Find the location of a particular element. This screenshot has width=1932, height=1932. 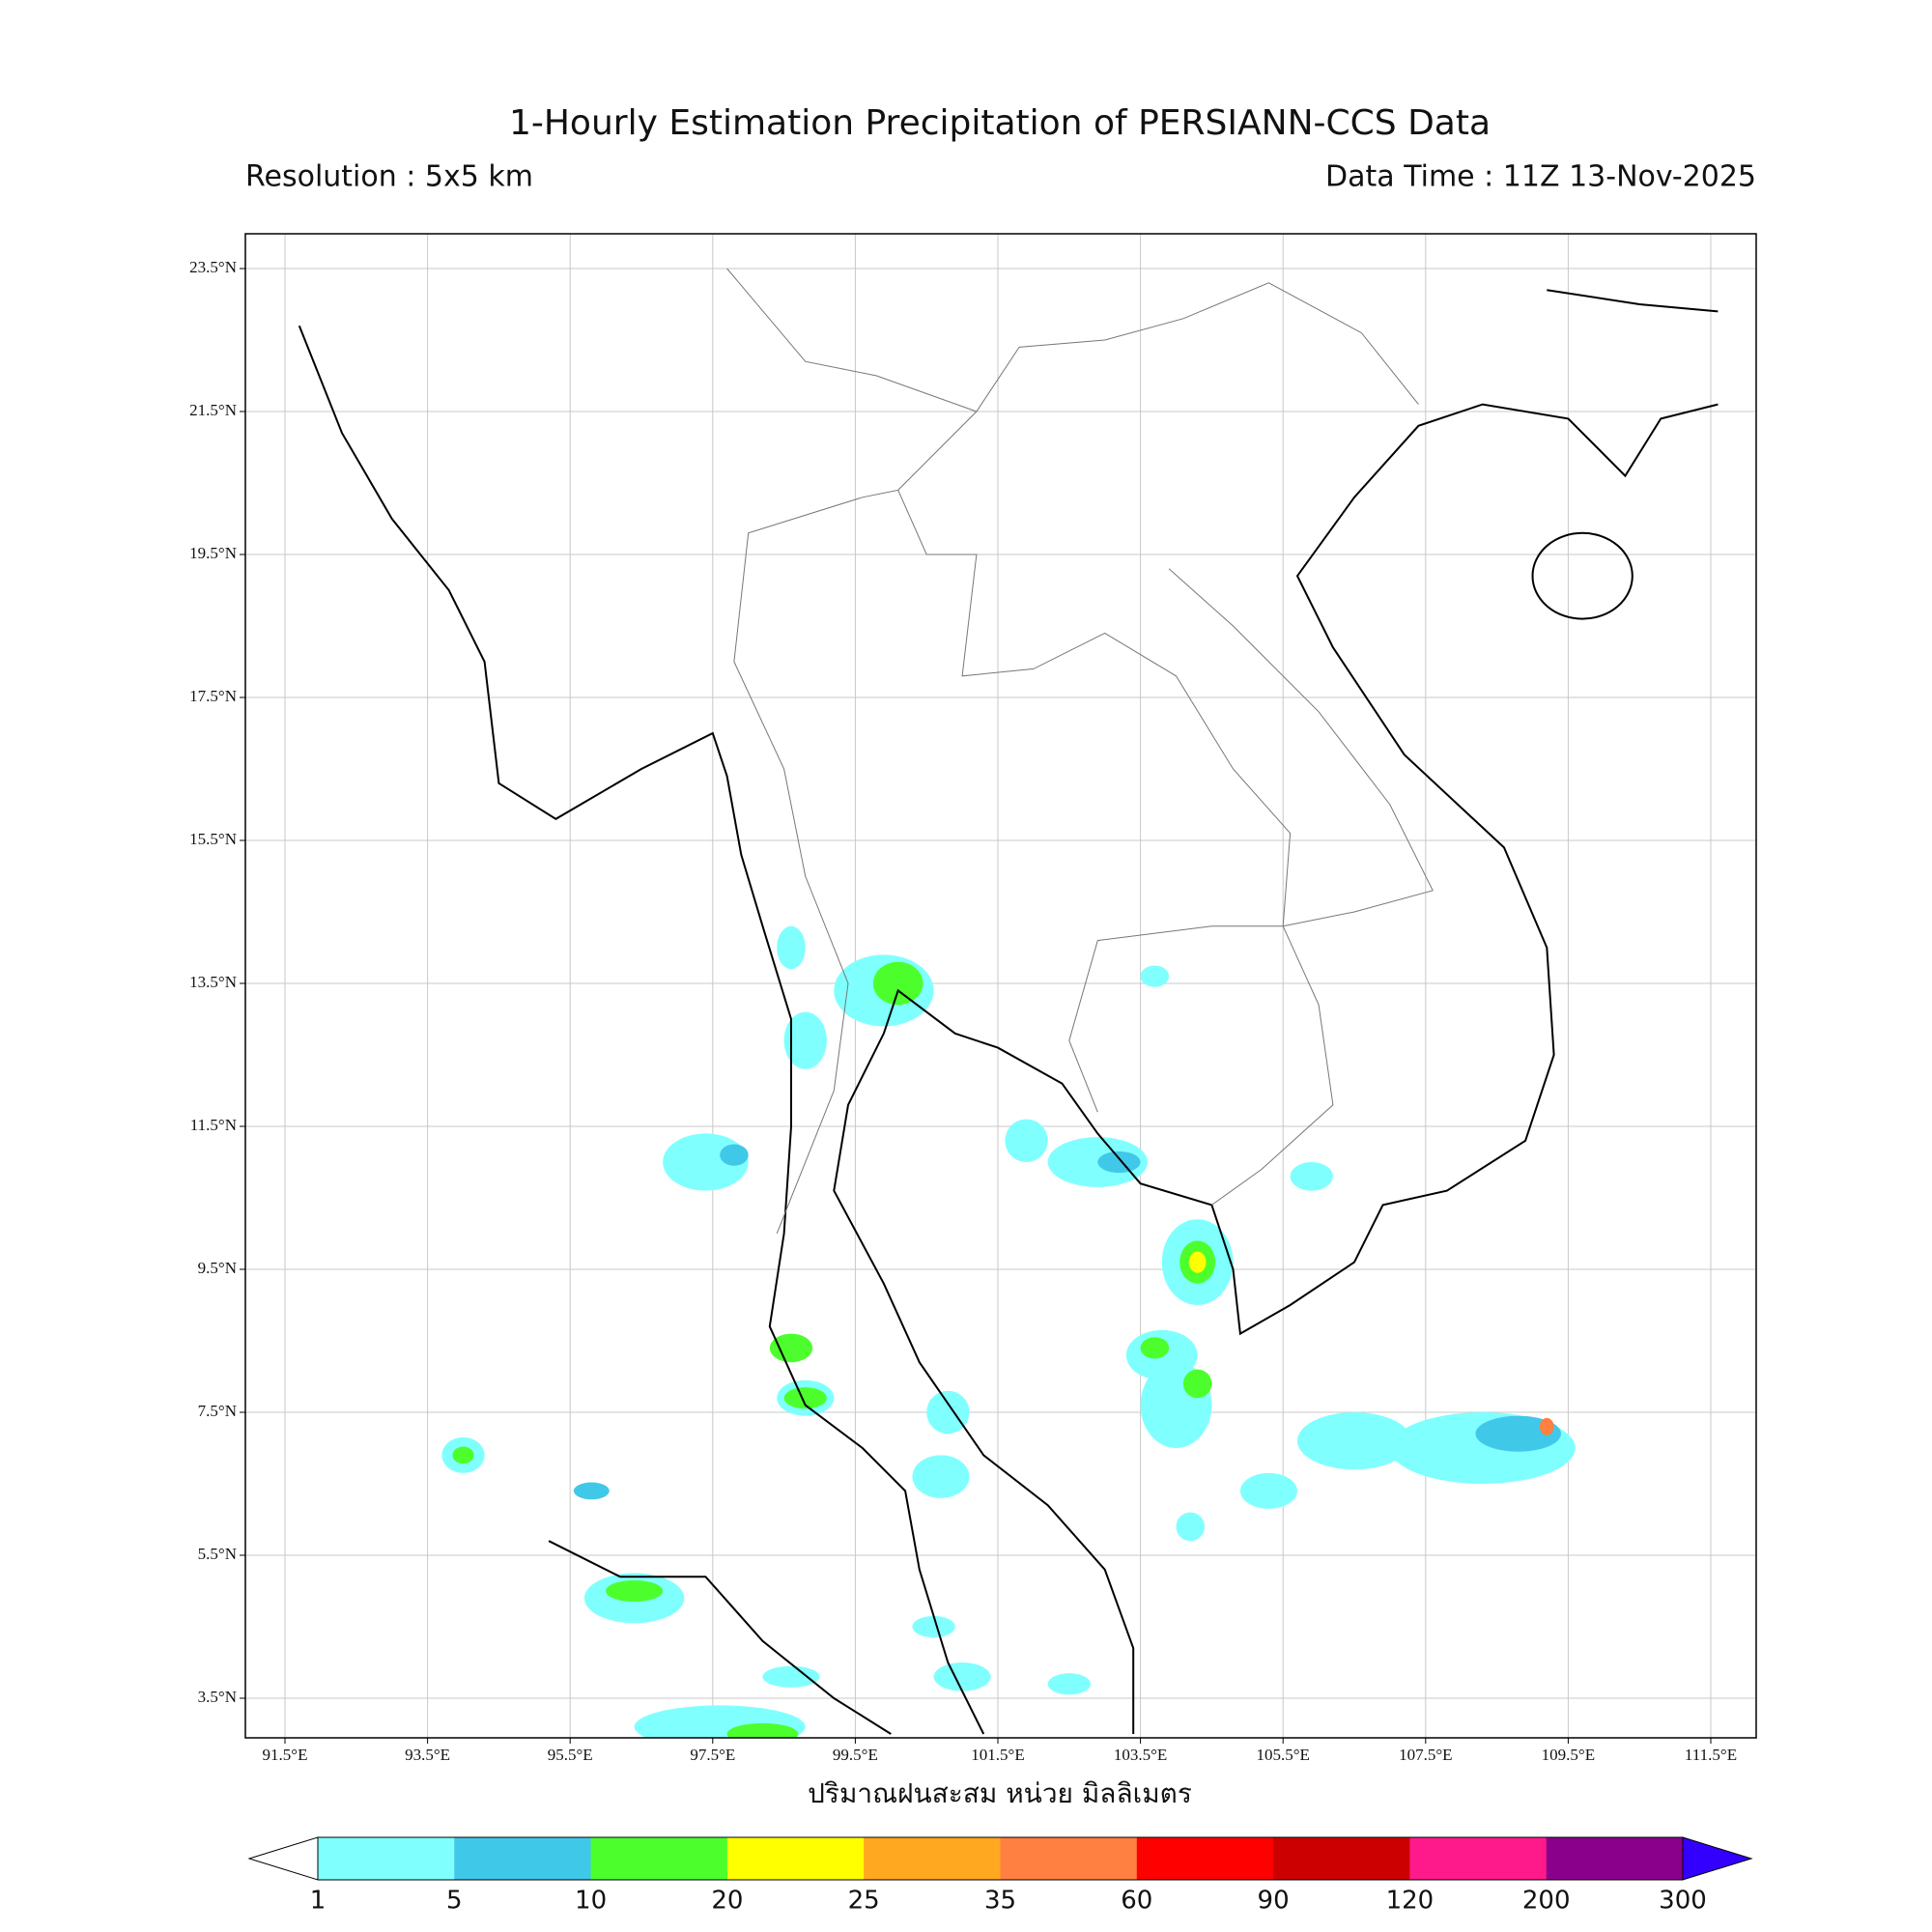

lat-label: 7.5°N is located at coordinates (217, 1411).